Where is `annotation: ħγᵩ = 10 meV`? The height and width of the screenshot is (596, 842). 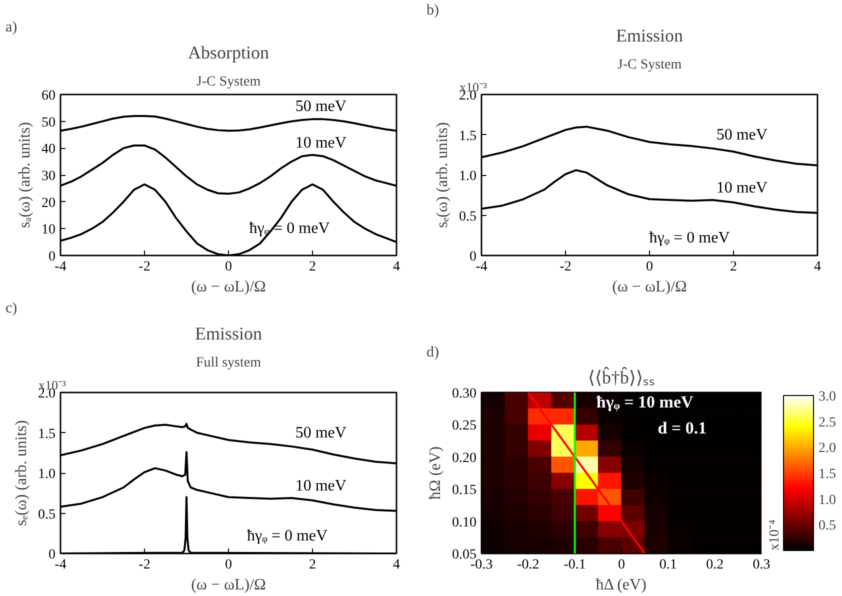 annotation: ħγᵩ = 10 meV is located at coordinates (645, 402).